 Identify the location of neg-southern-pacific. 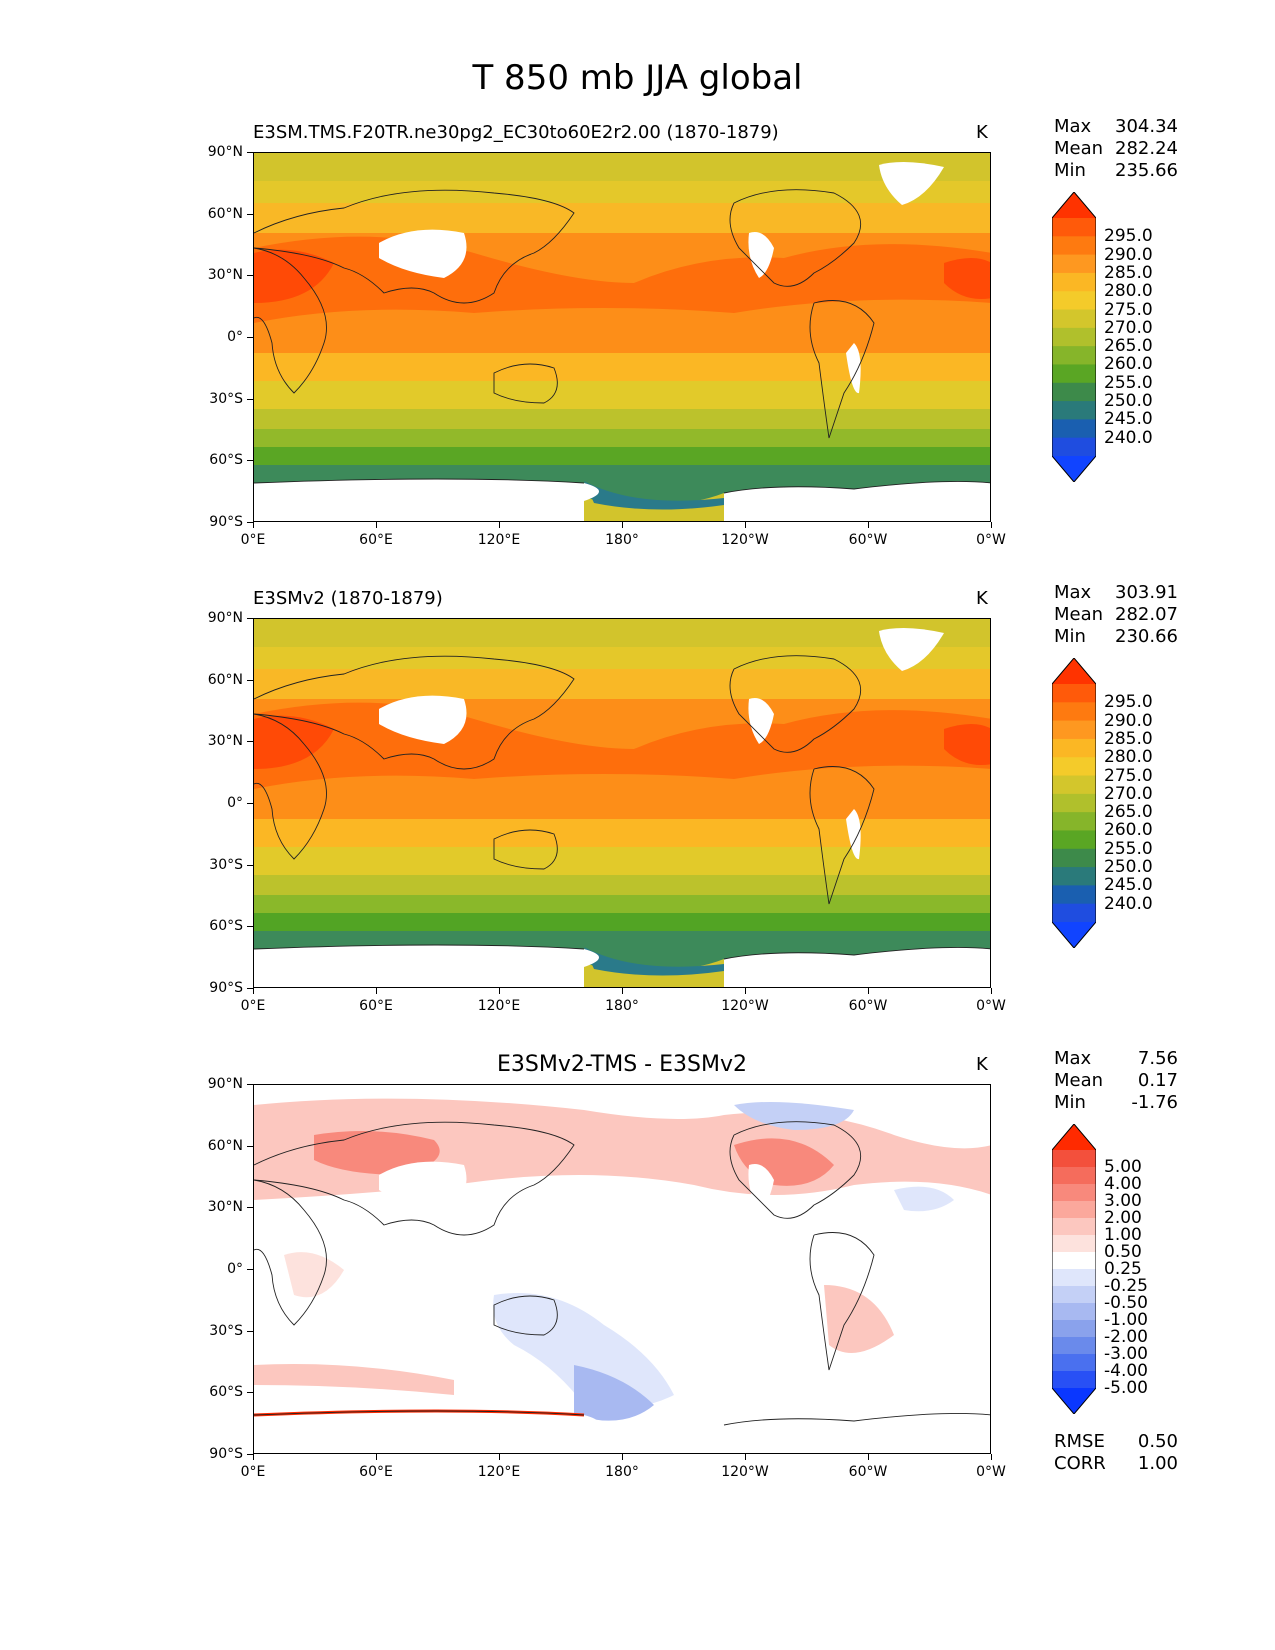
(583, 1351).